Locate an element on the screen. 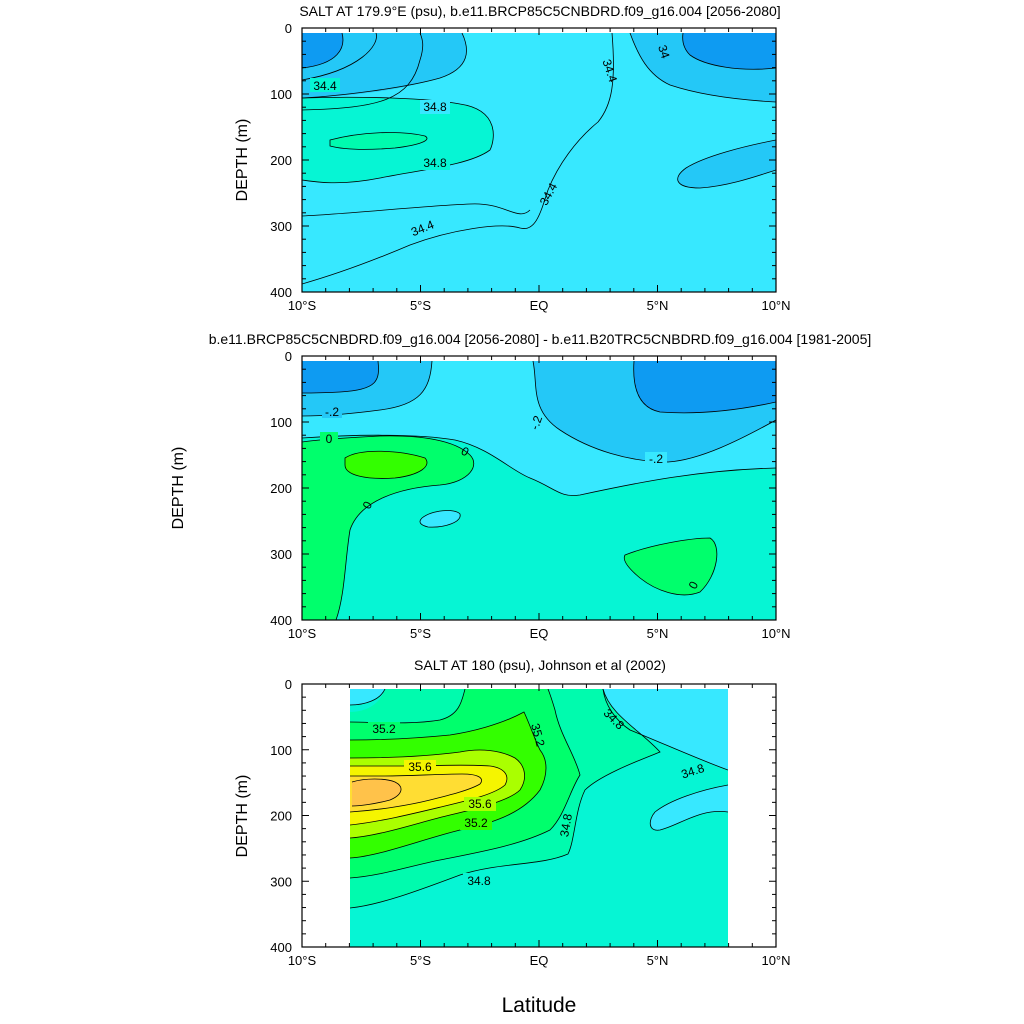  panel-3-band-c9 is located at coordinates (377, 792).